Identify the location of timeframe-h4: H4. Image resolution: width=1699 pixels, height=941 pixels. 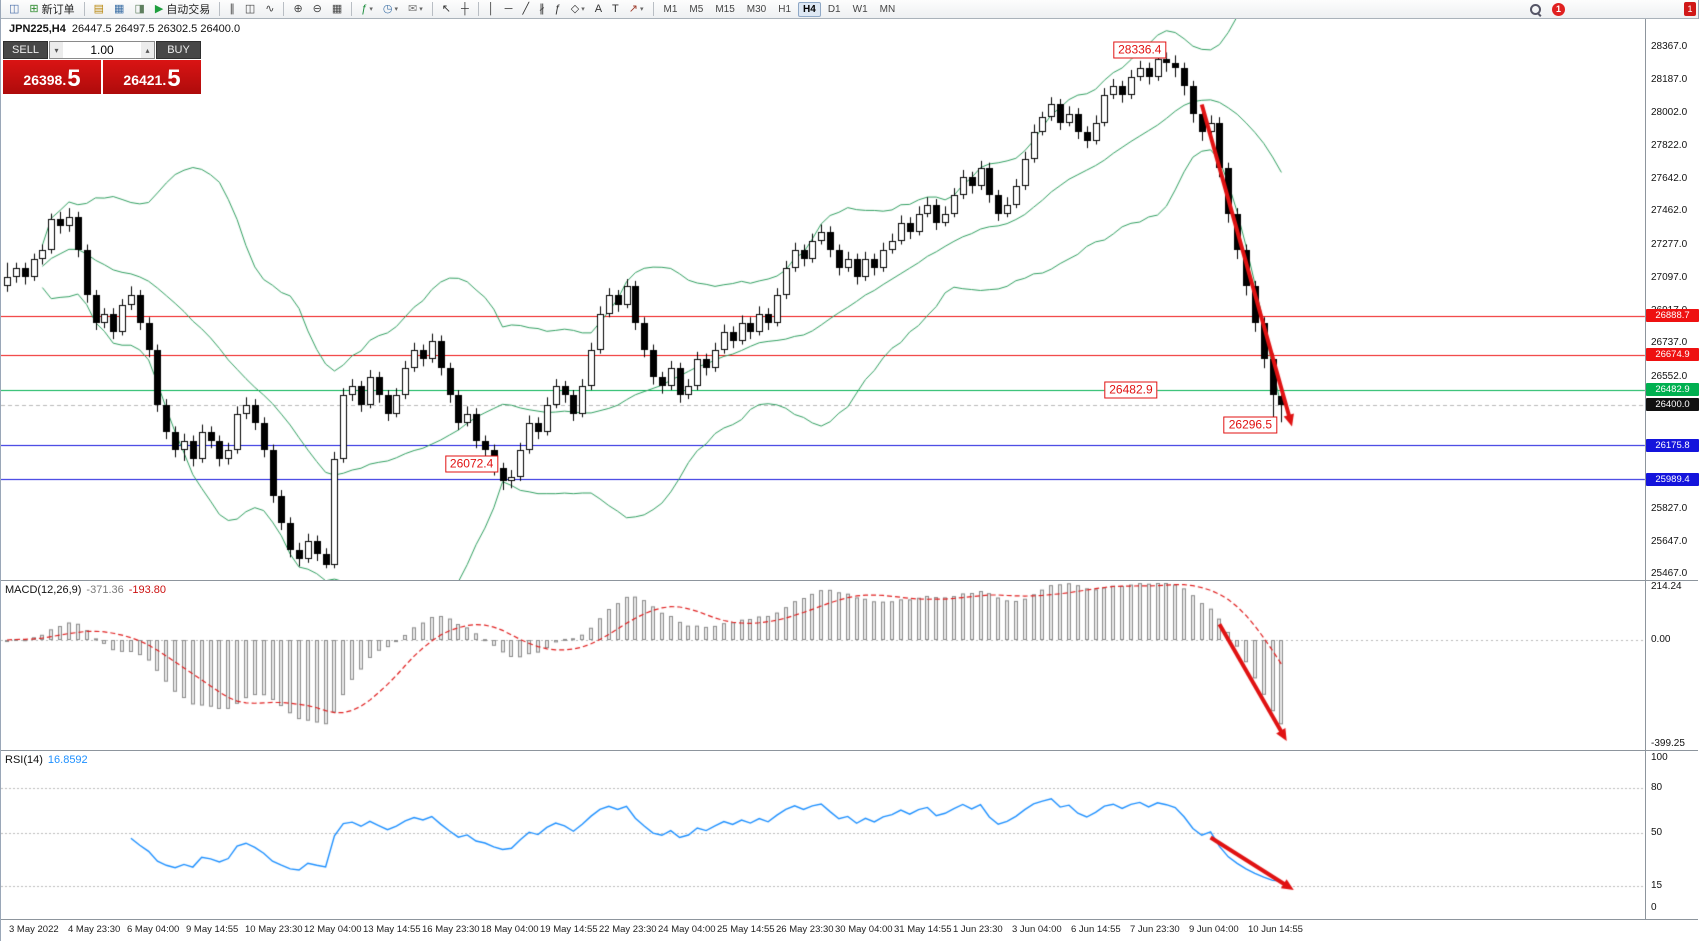
(809, 9).